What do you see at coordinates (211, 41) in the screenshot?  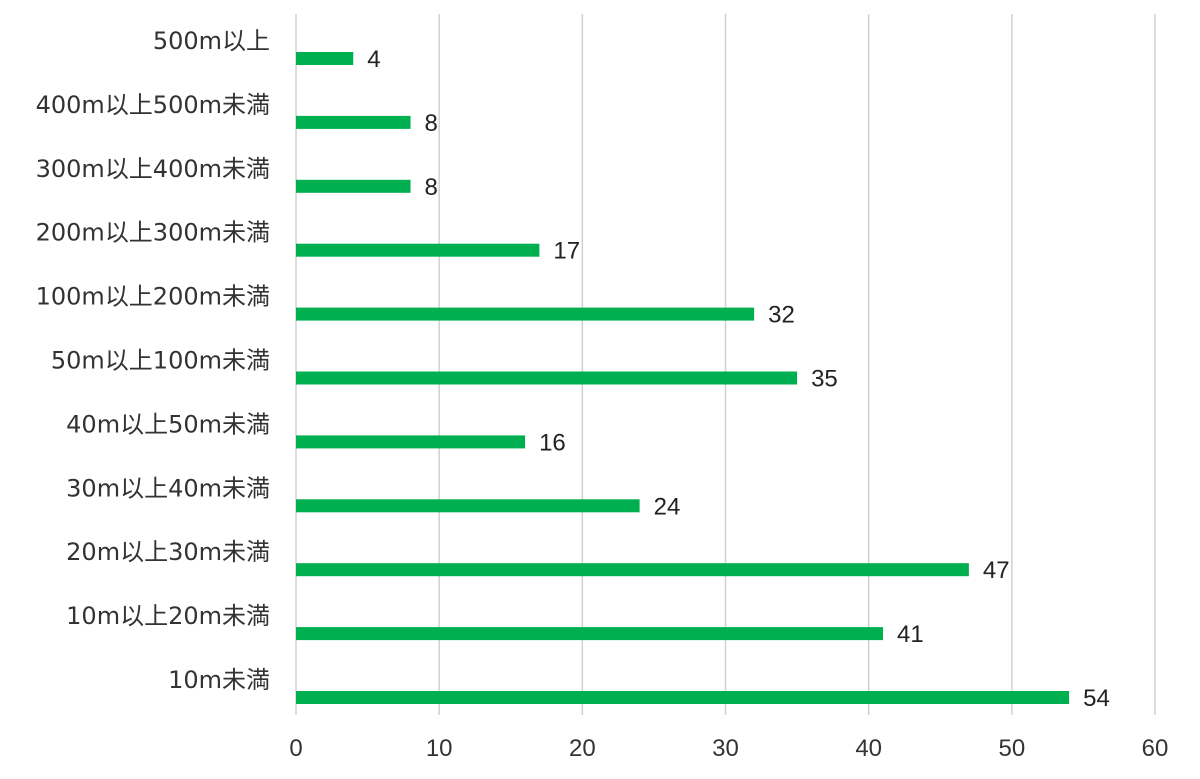 I see `category-label: 500m以上` at bounding box center [211, 41].